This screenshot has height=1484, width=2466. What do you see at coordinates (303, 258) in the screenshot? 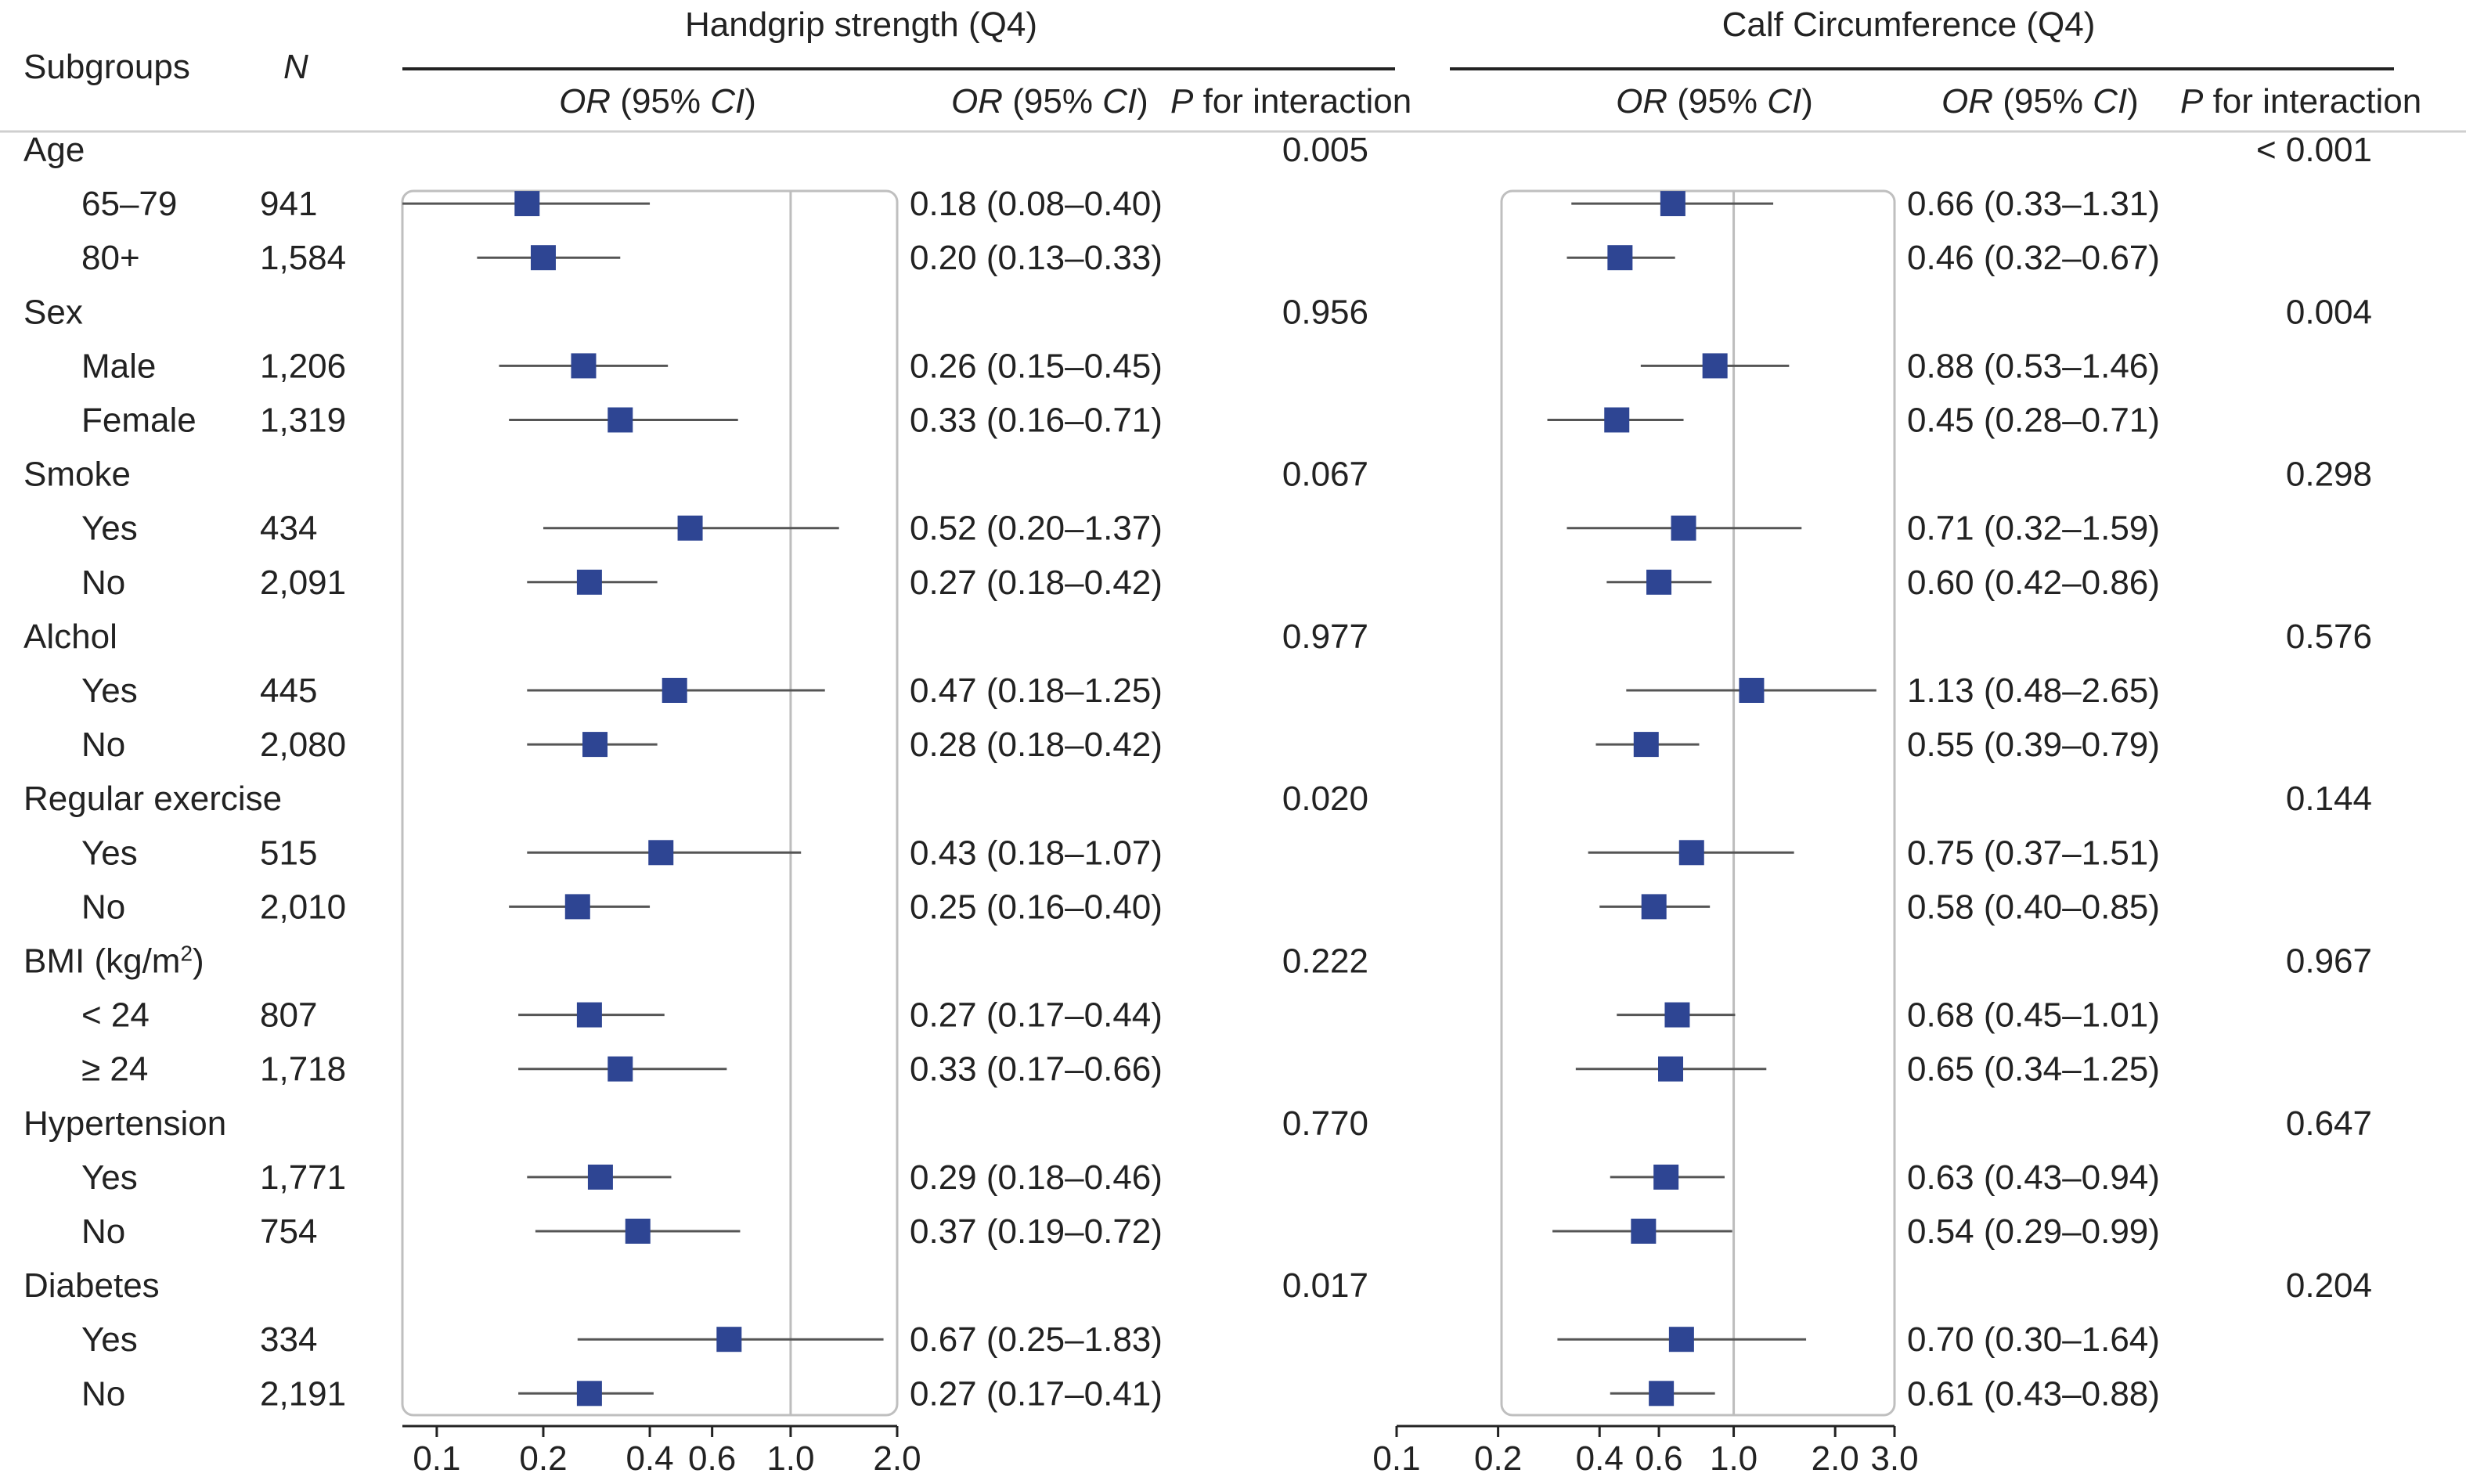
I see `n-value: 1,584` at bounding box center [303, 258].